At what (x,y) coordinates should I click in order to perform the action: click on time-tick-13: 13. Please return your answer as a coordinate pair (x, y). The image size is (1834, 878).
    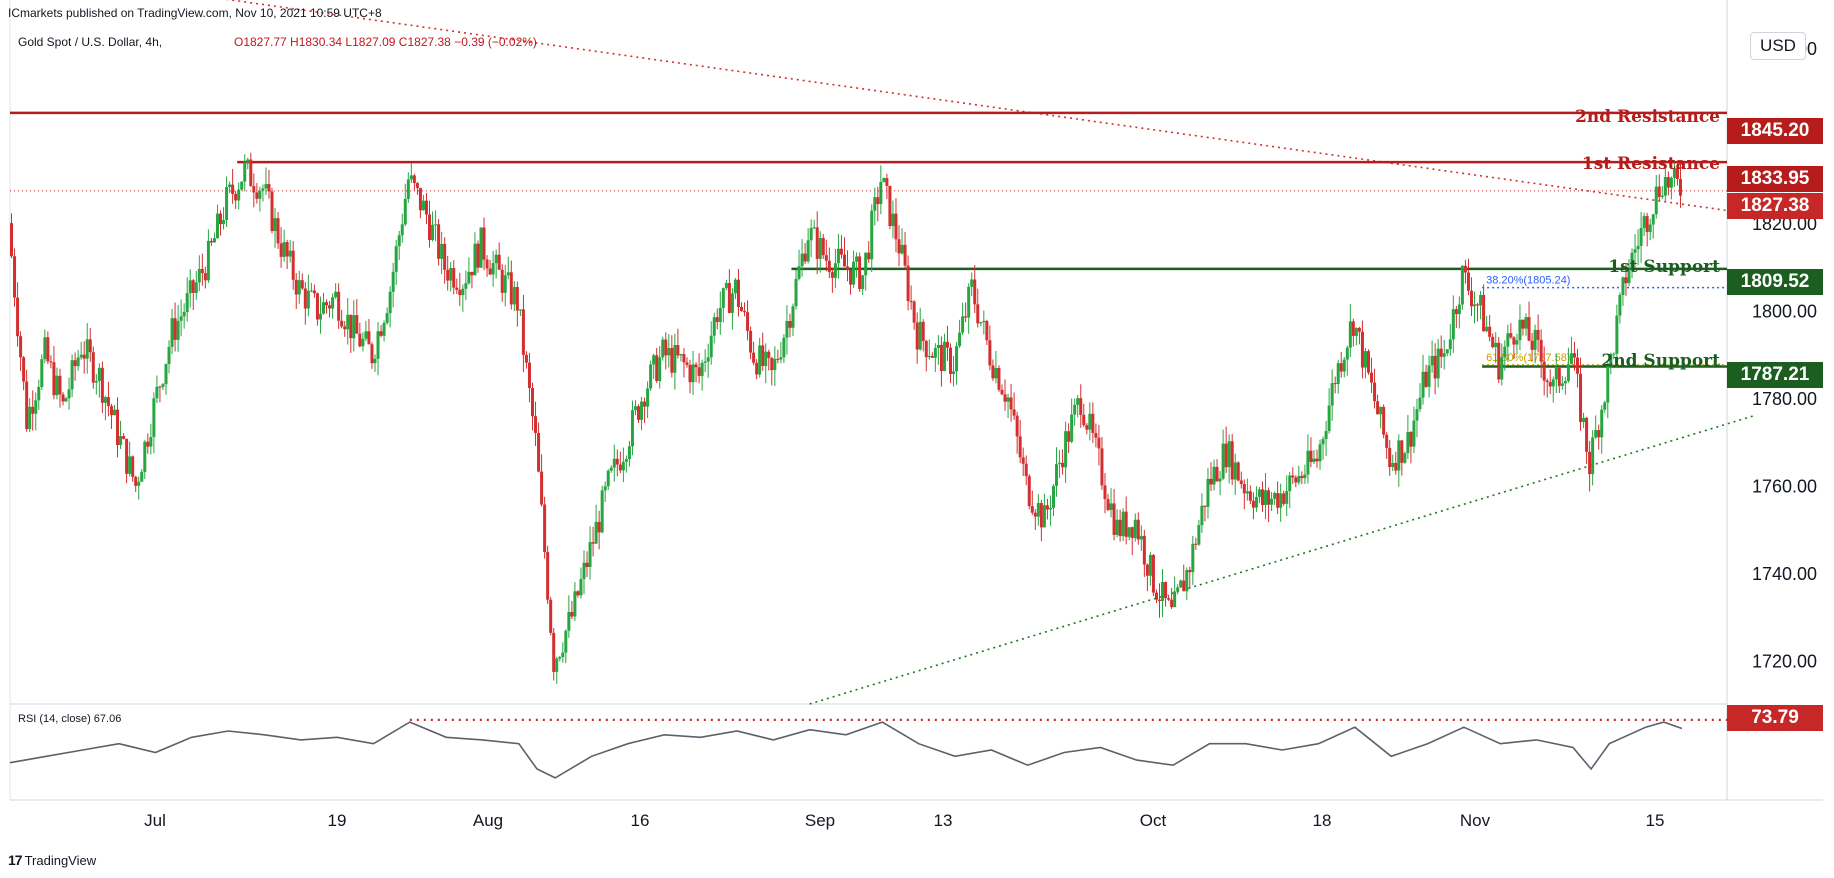
    Looking at the image, I should click on (943, 820).